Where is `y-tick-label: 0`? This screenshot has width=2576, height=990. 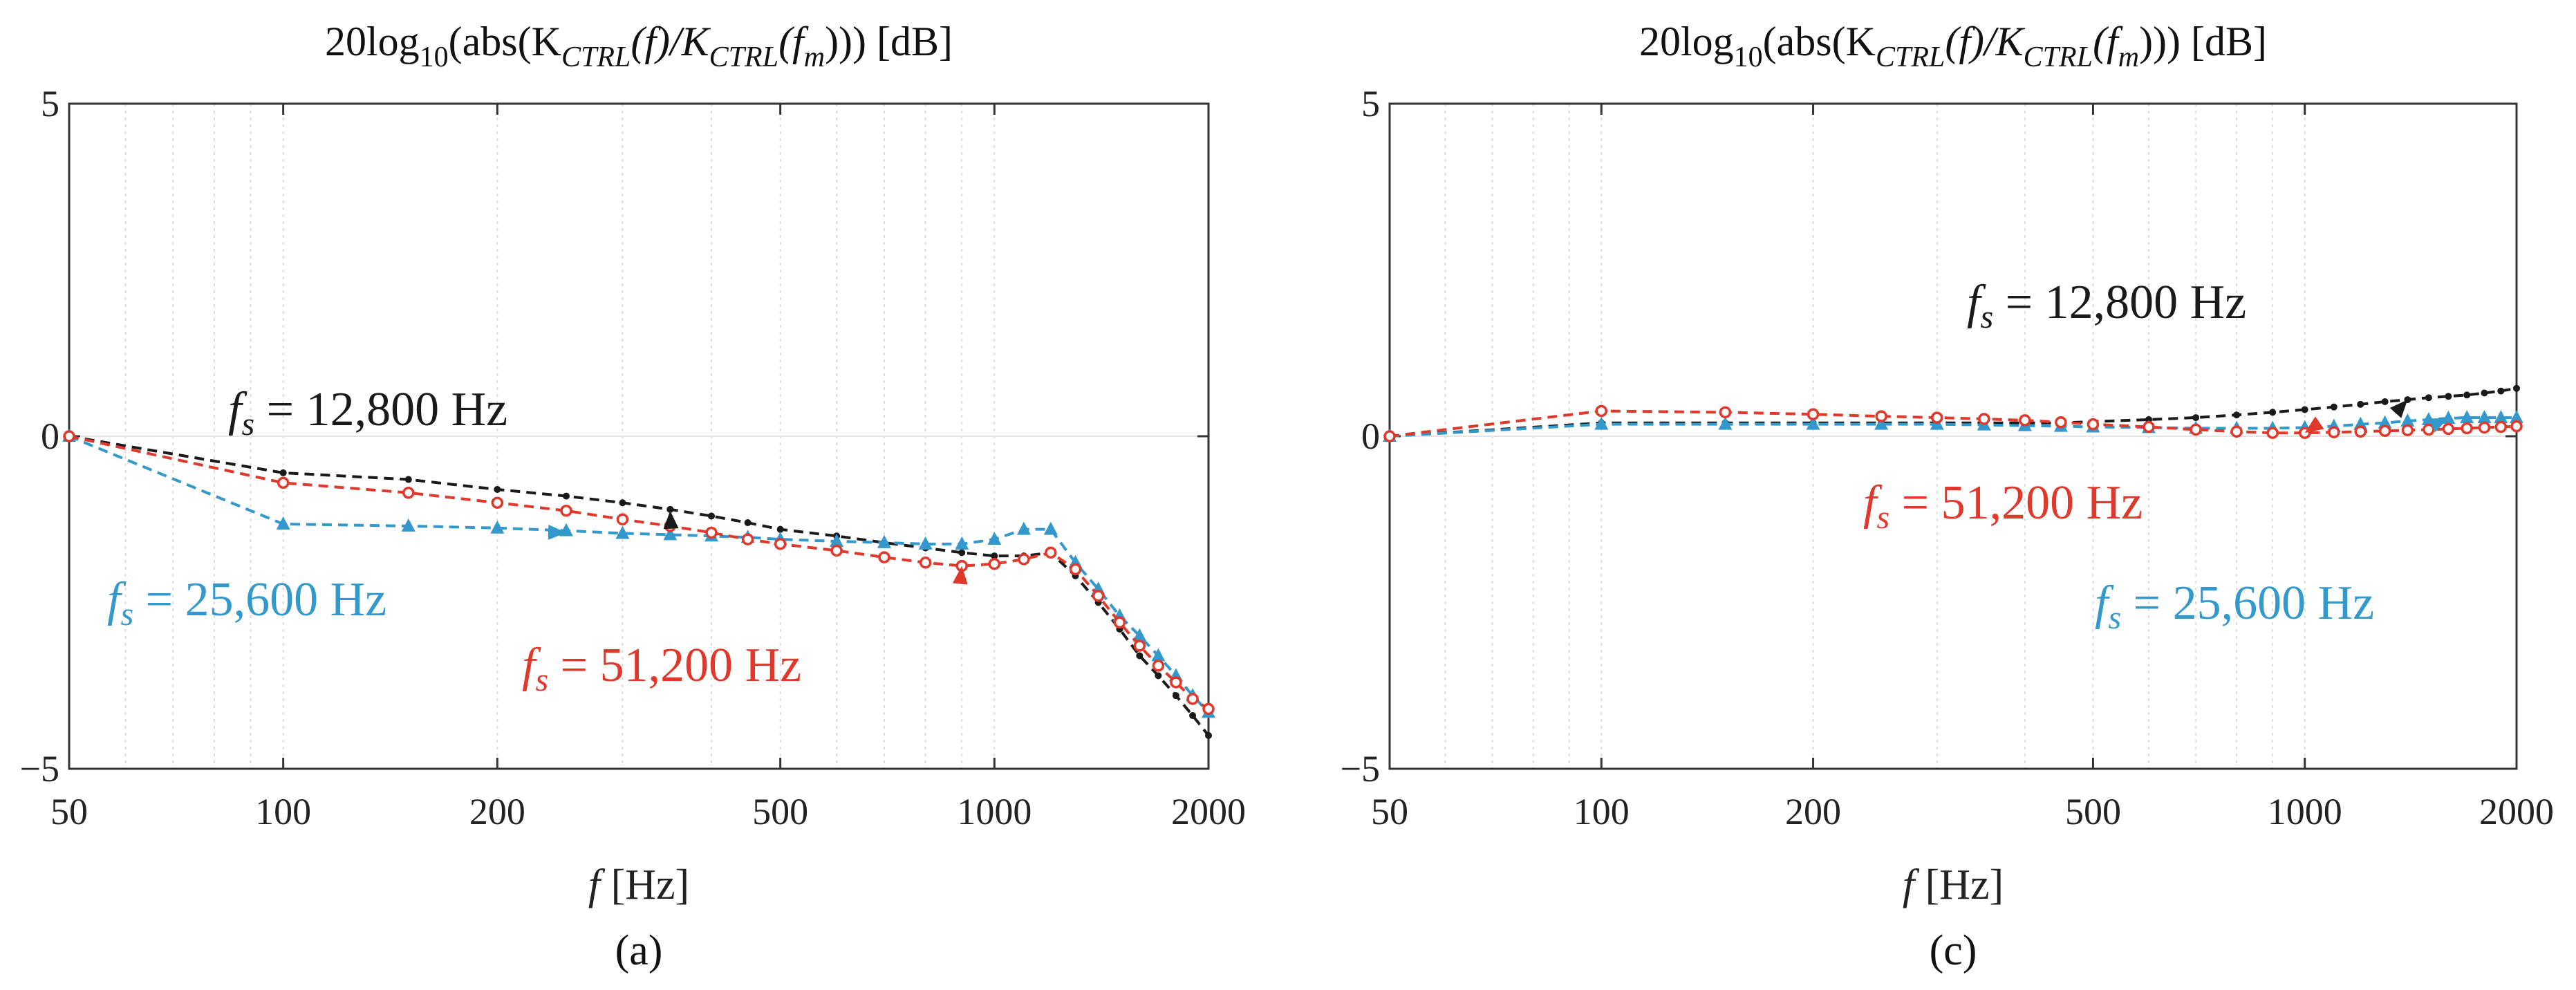 y-tick-label: 0 is located at coordinates (50, 436).